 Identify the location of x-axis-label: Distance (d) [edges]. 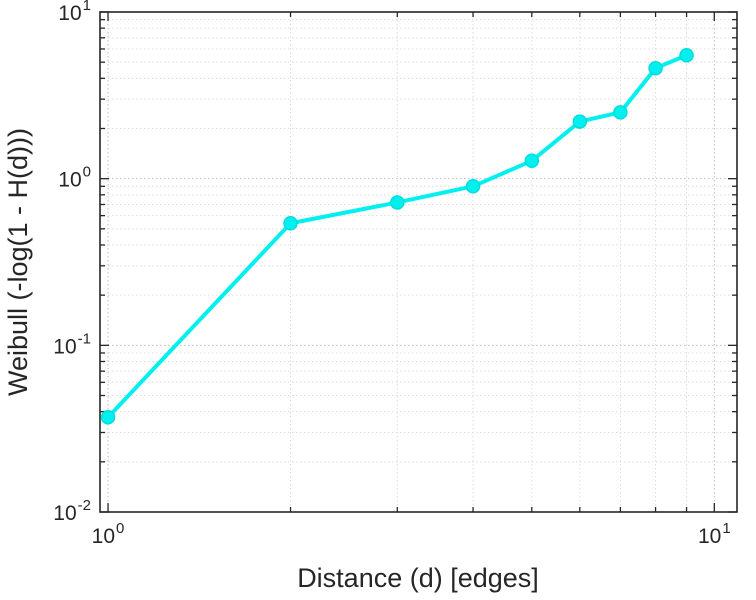
(418, 578).